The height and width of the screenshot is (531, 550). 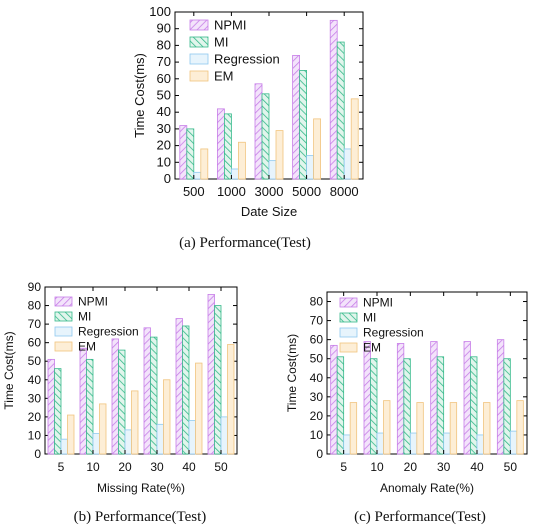 I want to click on legend-label-em: EM, so click(x=87, y=347).